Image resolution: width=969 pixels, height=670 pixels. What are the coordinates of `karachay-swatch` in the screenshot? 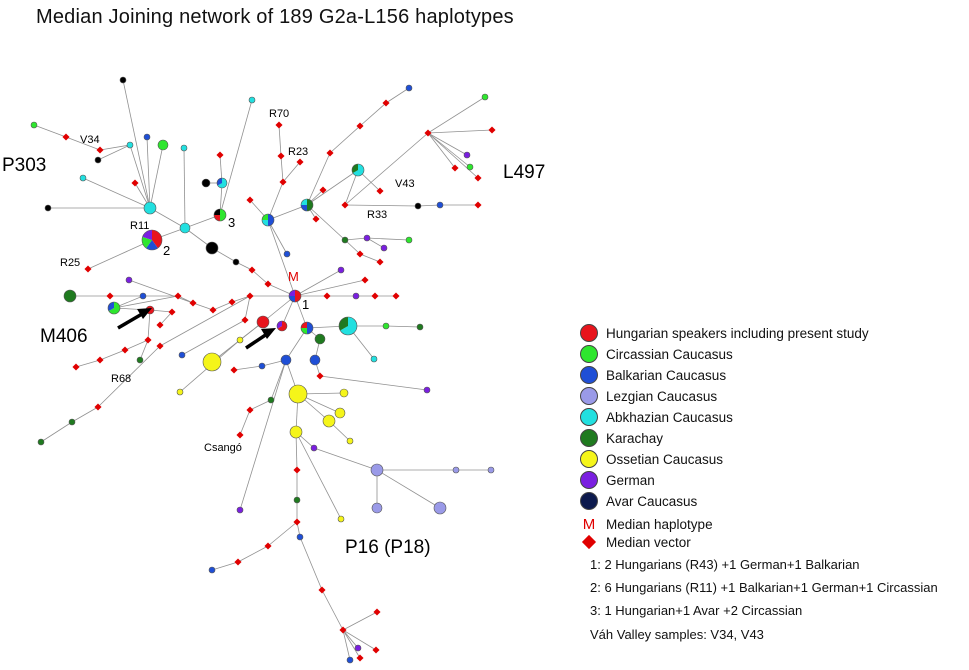 It's located at (589, 438).